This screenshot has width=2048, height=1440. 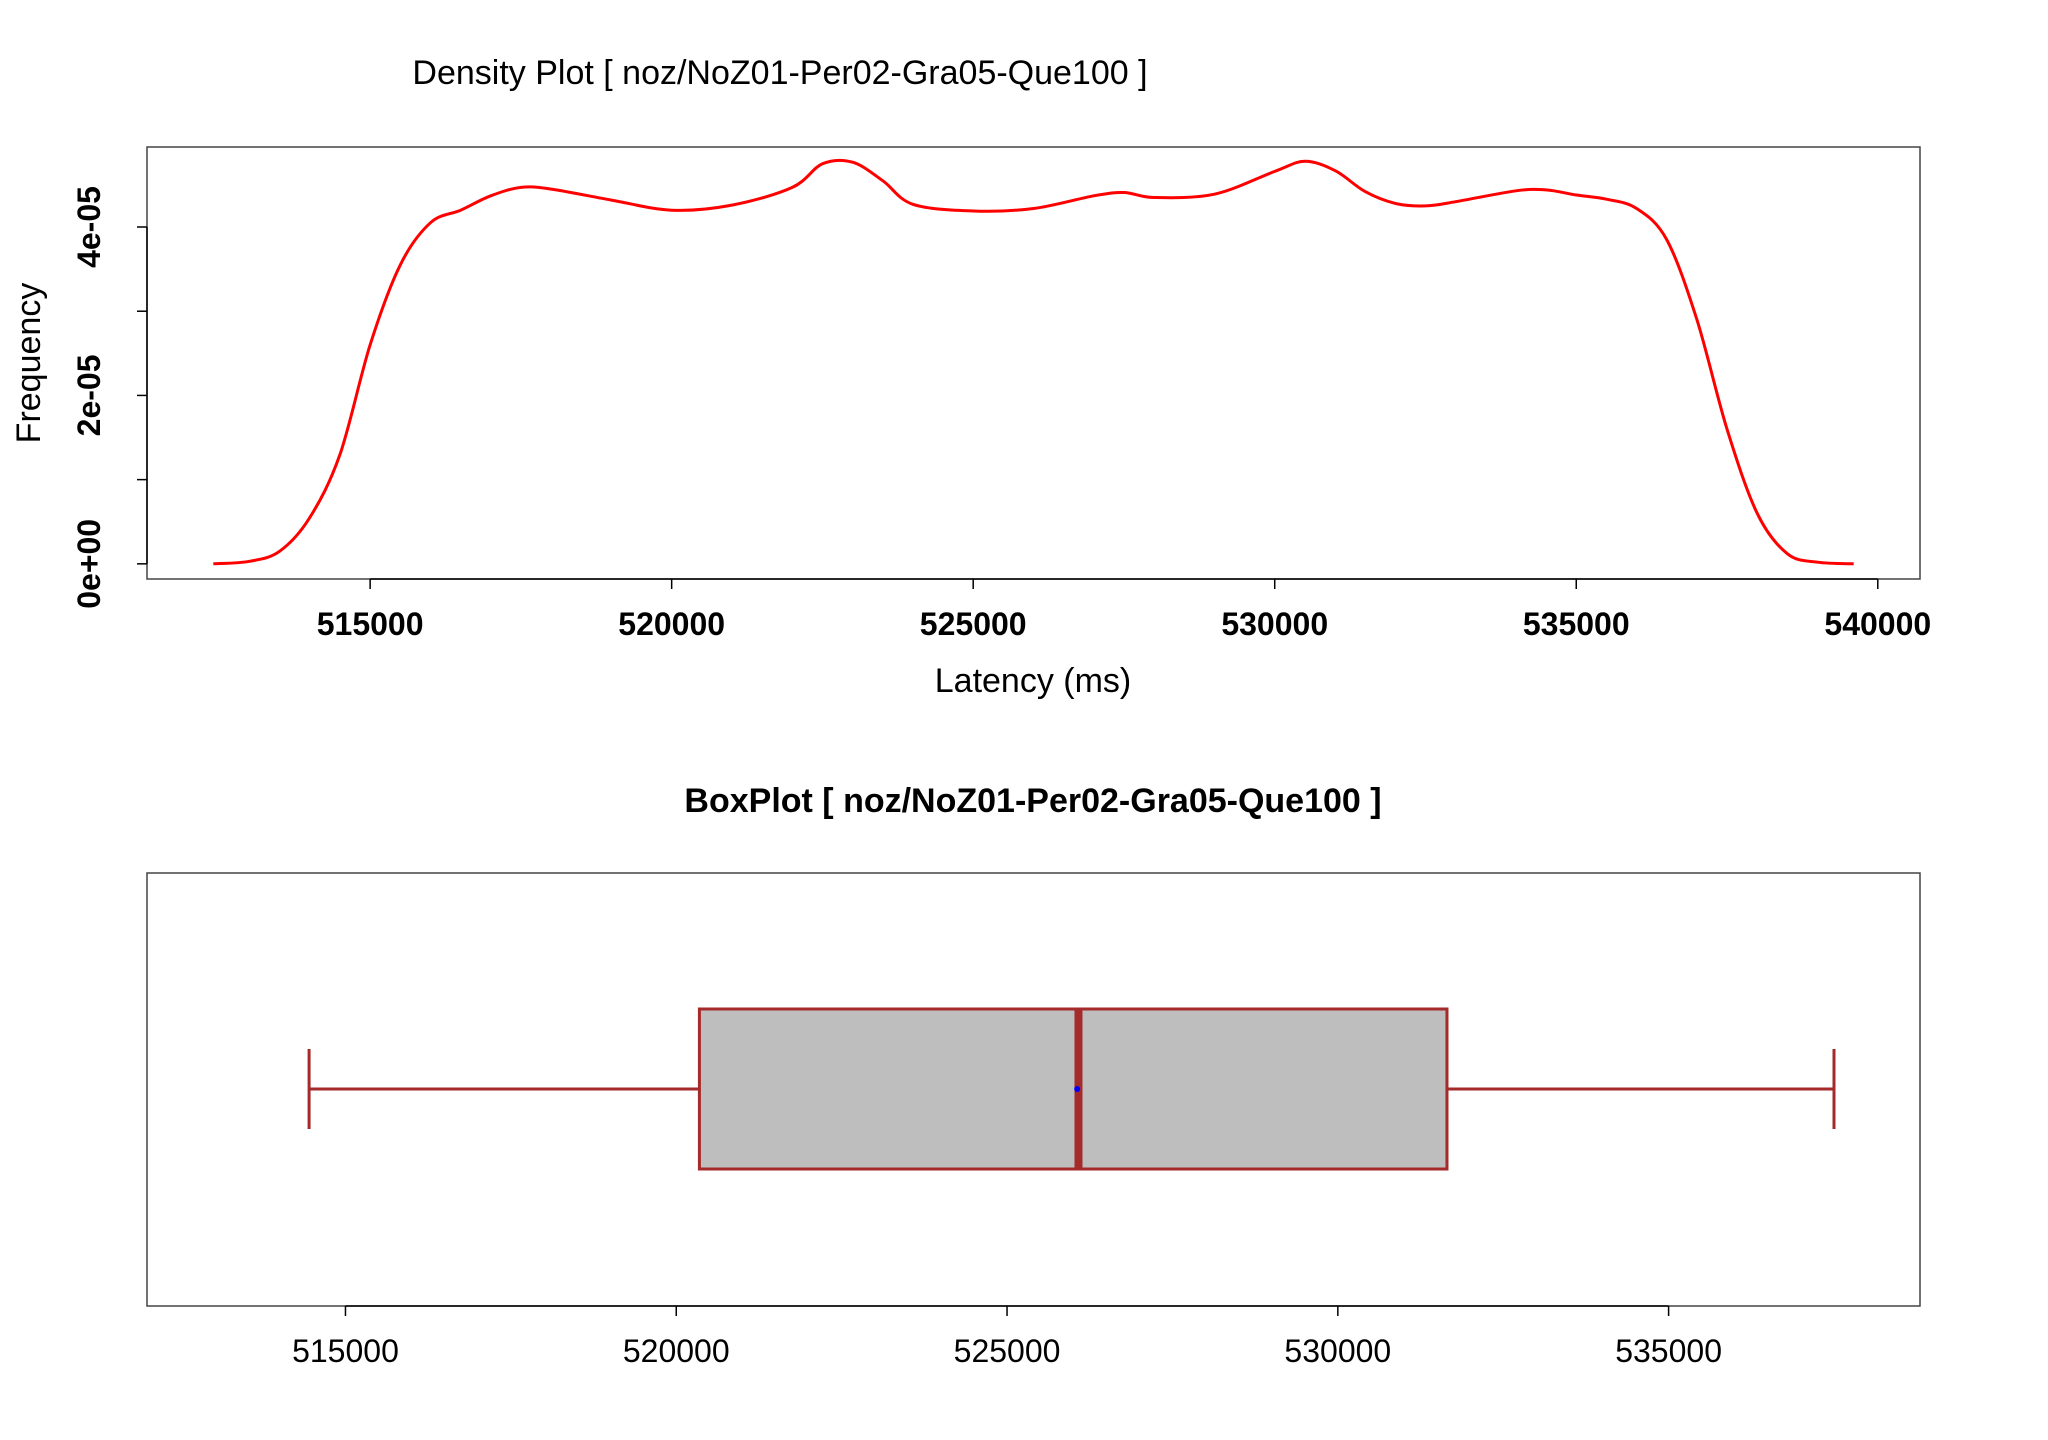 What do you see at coordinates (973, 624) in the screenshot?
I see `density-x-tick-label: 525000` at bounding box center [973, 624].